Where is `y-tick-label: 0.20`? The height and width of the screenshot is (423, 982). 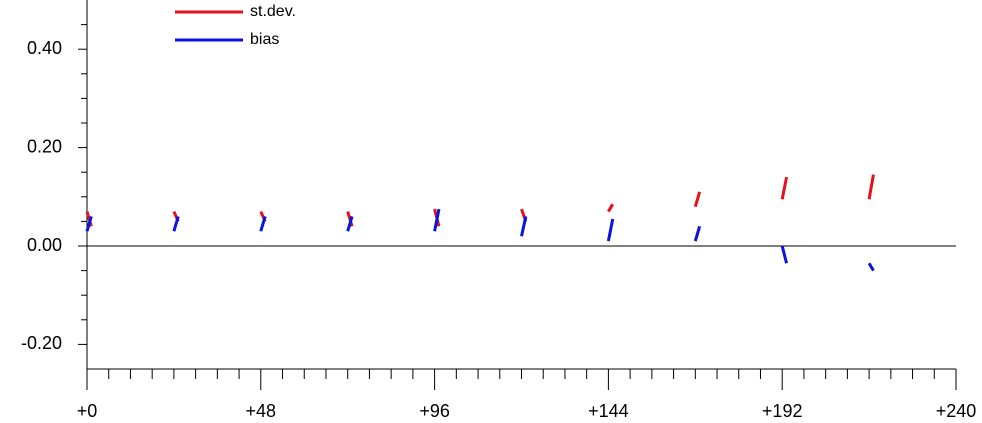 y-tick-label: 0.20 is located at coordinates (44, 146).